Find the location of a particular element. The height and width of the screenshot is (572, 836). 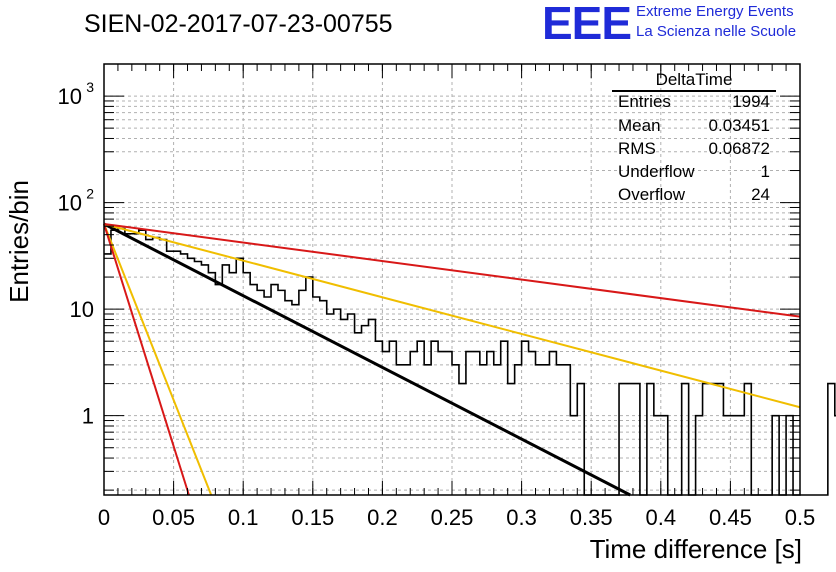

x-tick-label: 0.45 is located at coordinates (730, 517).